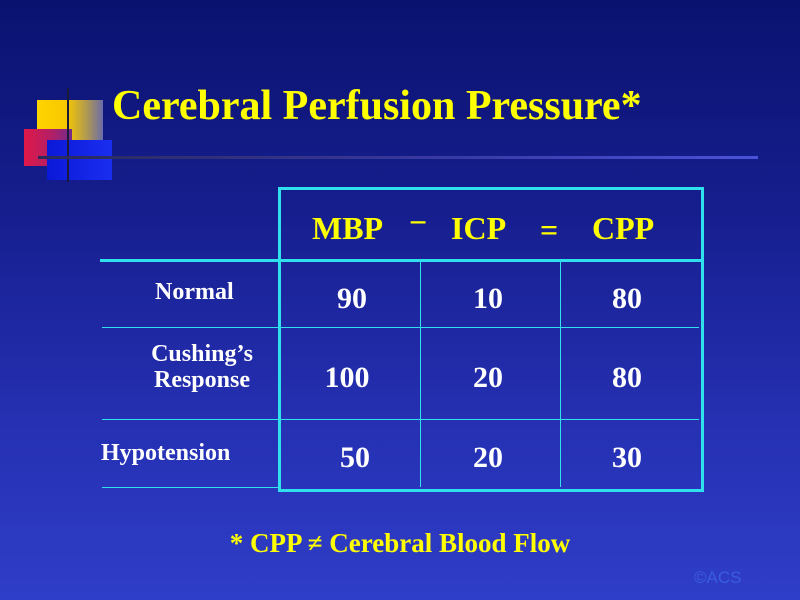  What do you see at coordinates (627, 298) in the screenshot?
I see `cell-normal-cpp: 80` at bounding box center [627, 298].